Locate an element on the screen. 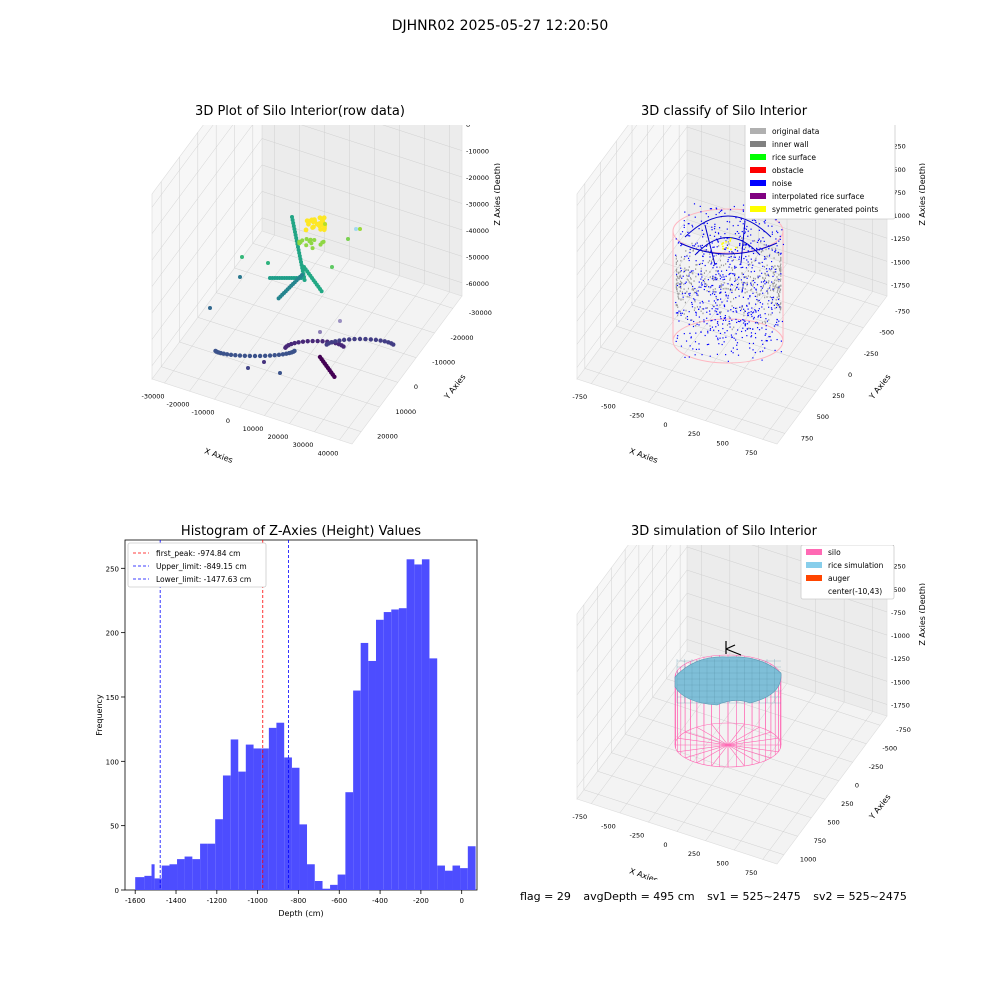 The width and height of the screenshot is (1000, 1000). x-tick-label: -750 is located at coordinates (579, 397).